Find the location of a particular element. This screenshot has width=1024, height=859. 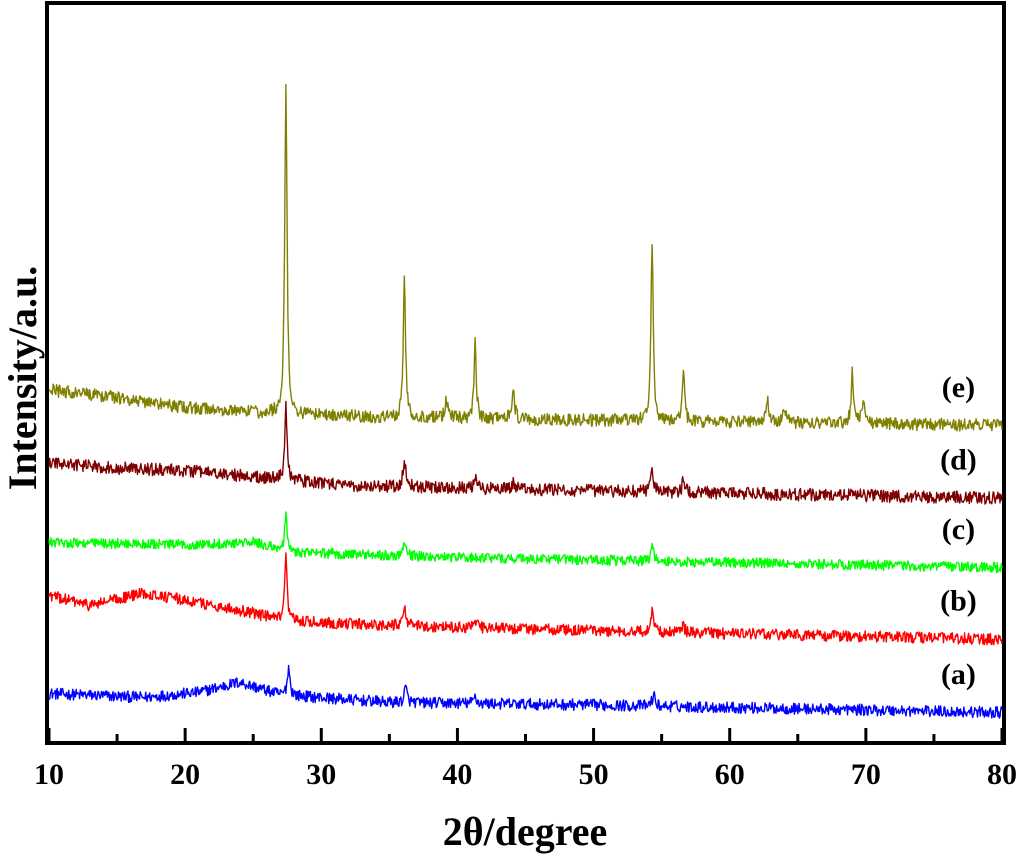

series-label-2: (c) is located at coordinates (958, 529).